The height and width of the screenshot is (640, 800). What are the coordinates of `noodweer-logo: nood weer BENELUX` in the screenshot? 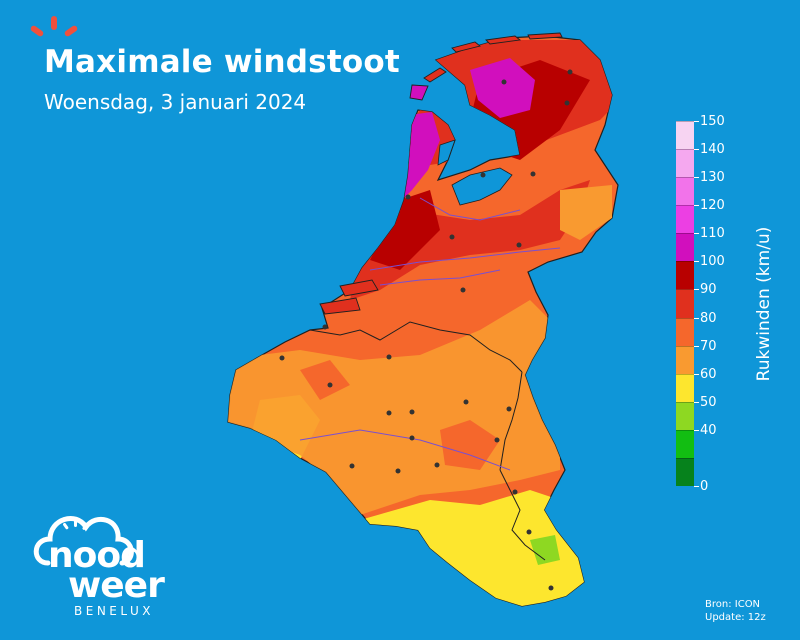 It's located at (105, 562).